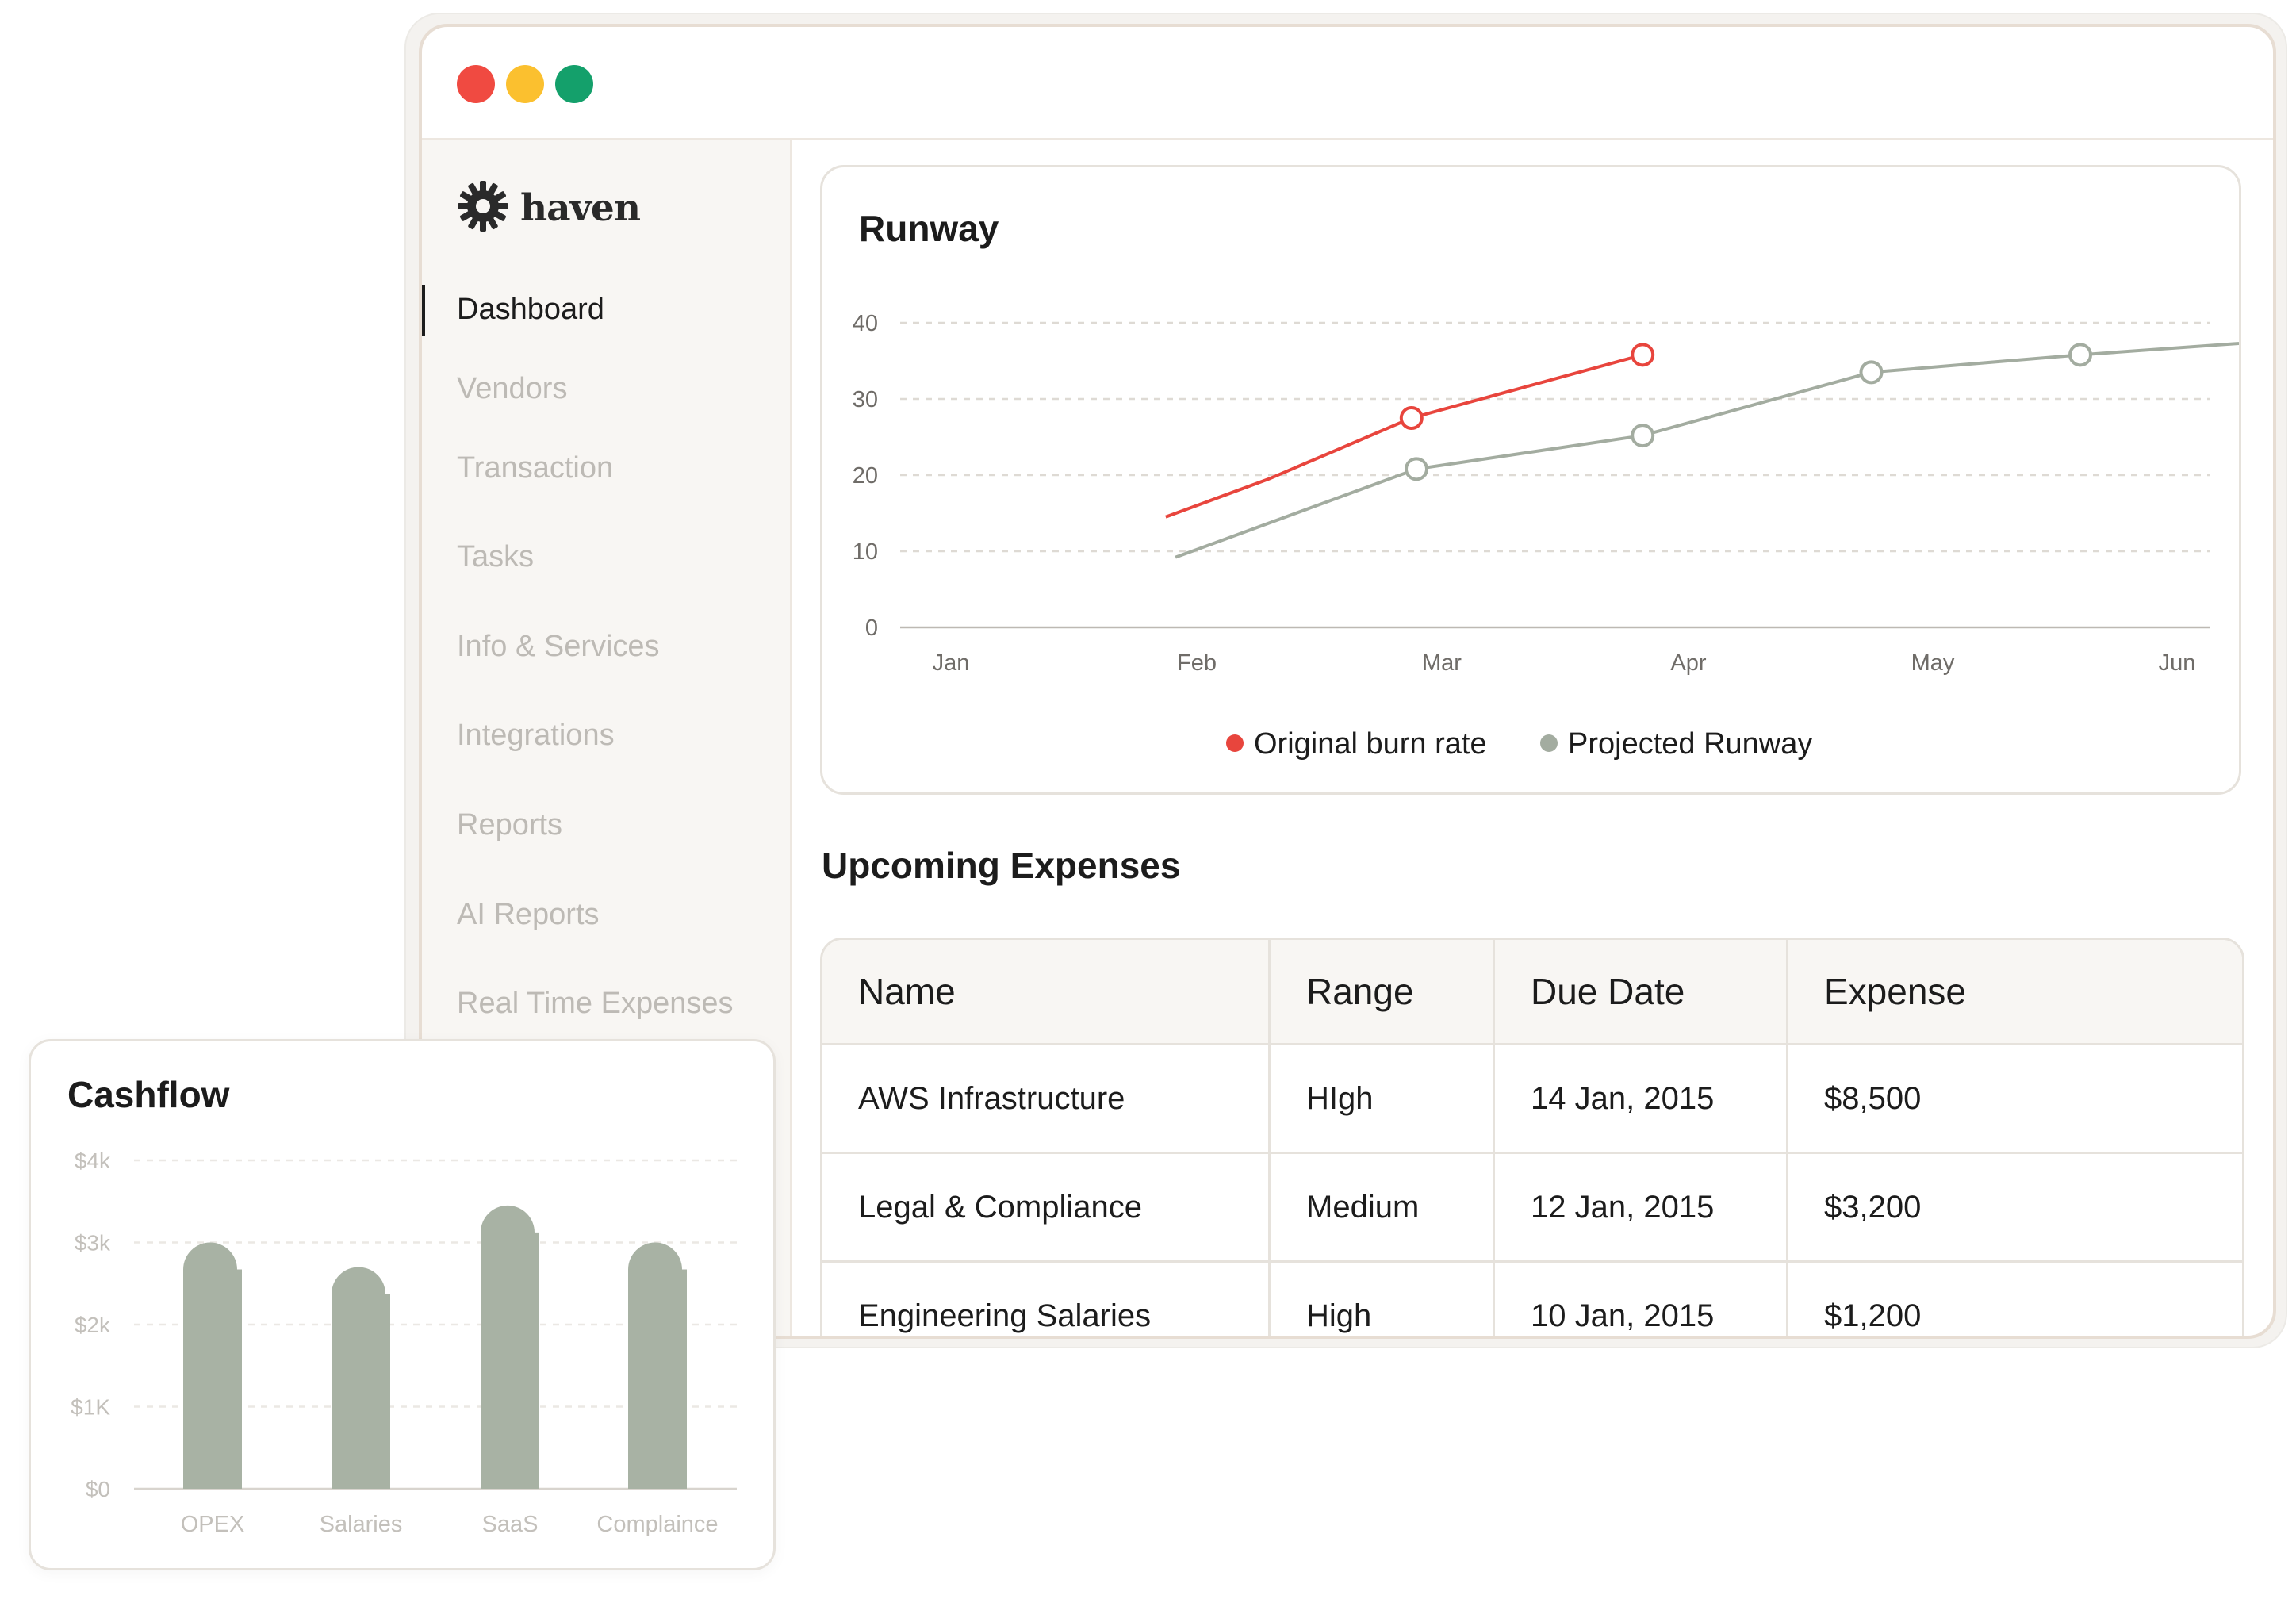 The height and width of the screenshot is (1599, 2296). I want to click on sidebar-item-vendors: Vendors, so click(512, 388).